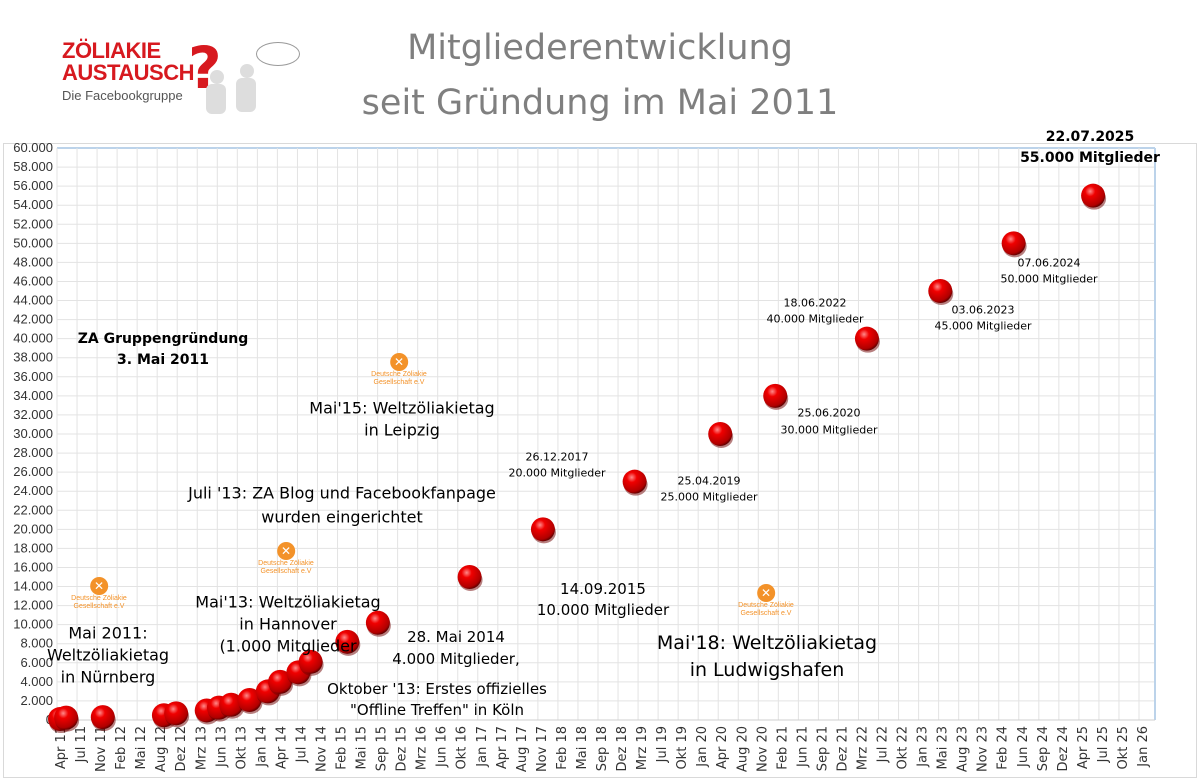 The width and height of the screenshot is (1200, 781). I want to click on annotation-ludwigshafen: Mai'18: Weltzöliakietag, so click(767, 643).